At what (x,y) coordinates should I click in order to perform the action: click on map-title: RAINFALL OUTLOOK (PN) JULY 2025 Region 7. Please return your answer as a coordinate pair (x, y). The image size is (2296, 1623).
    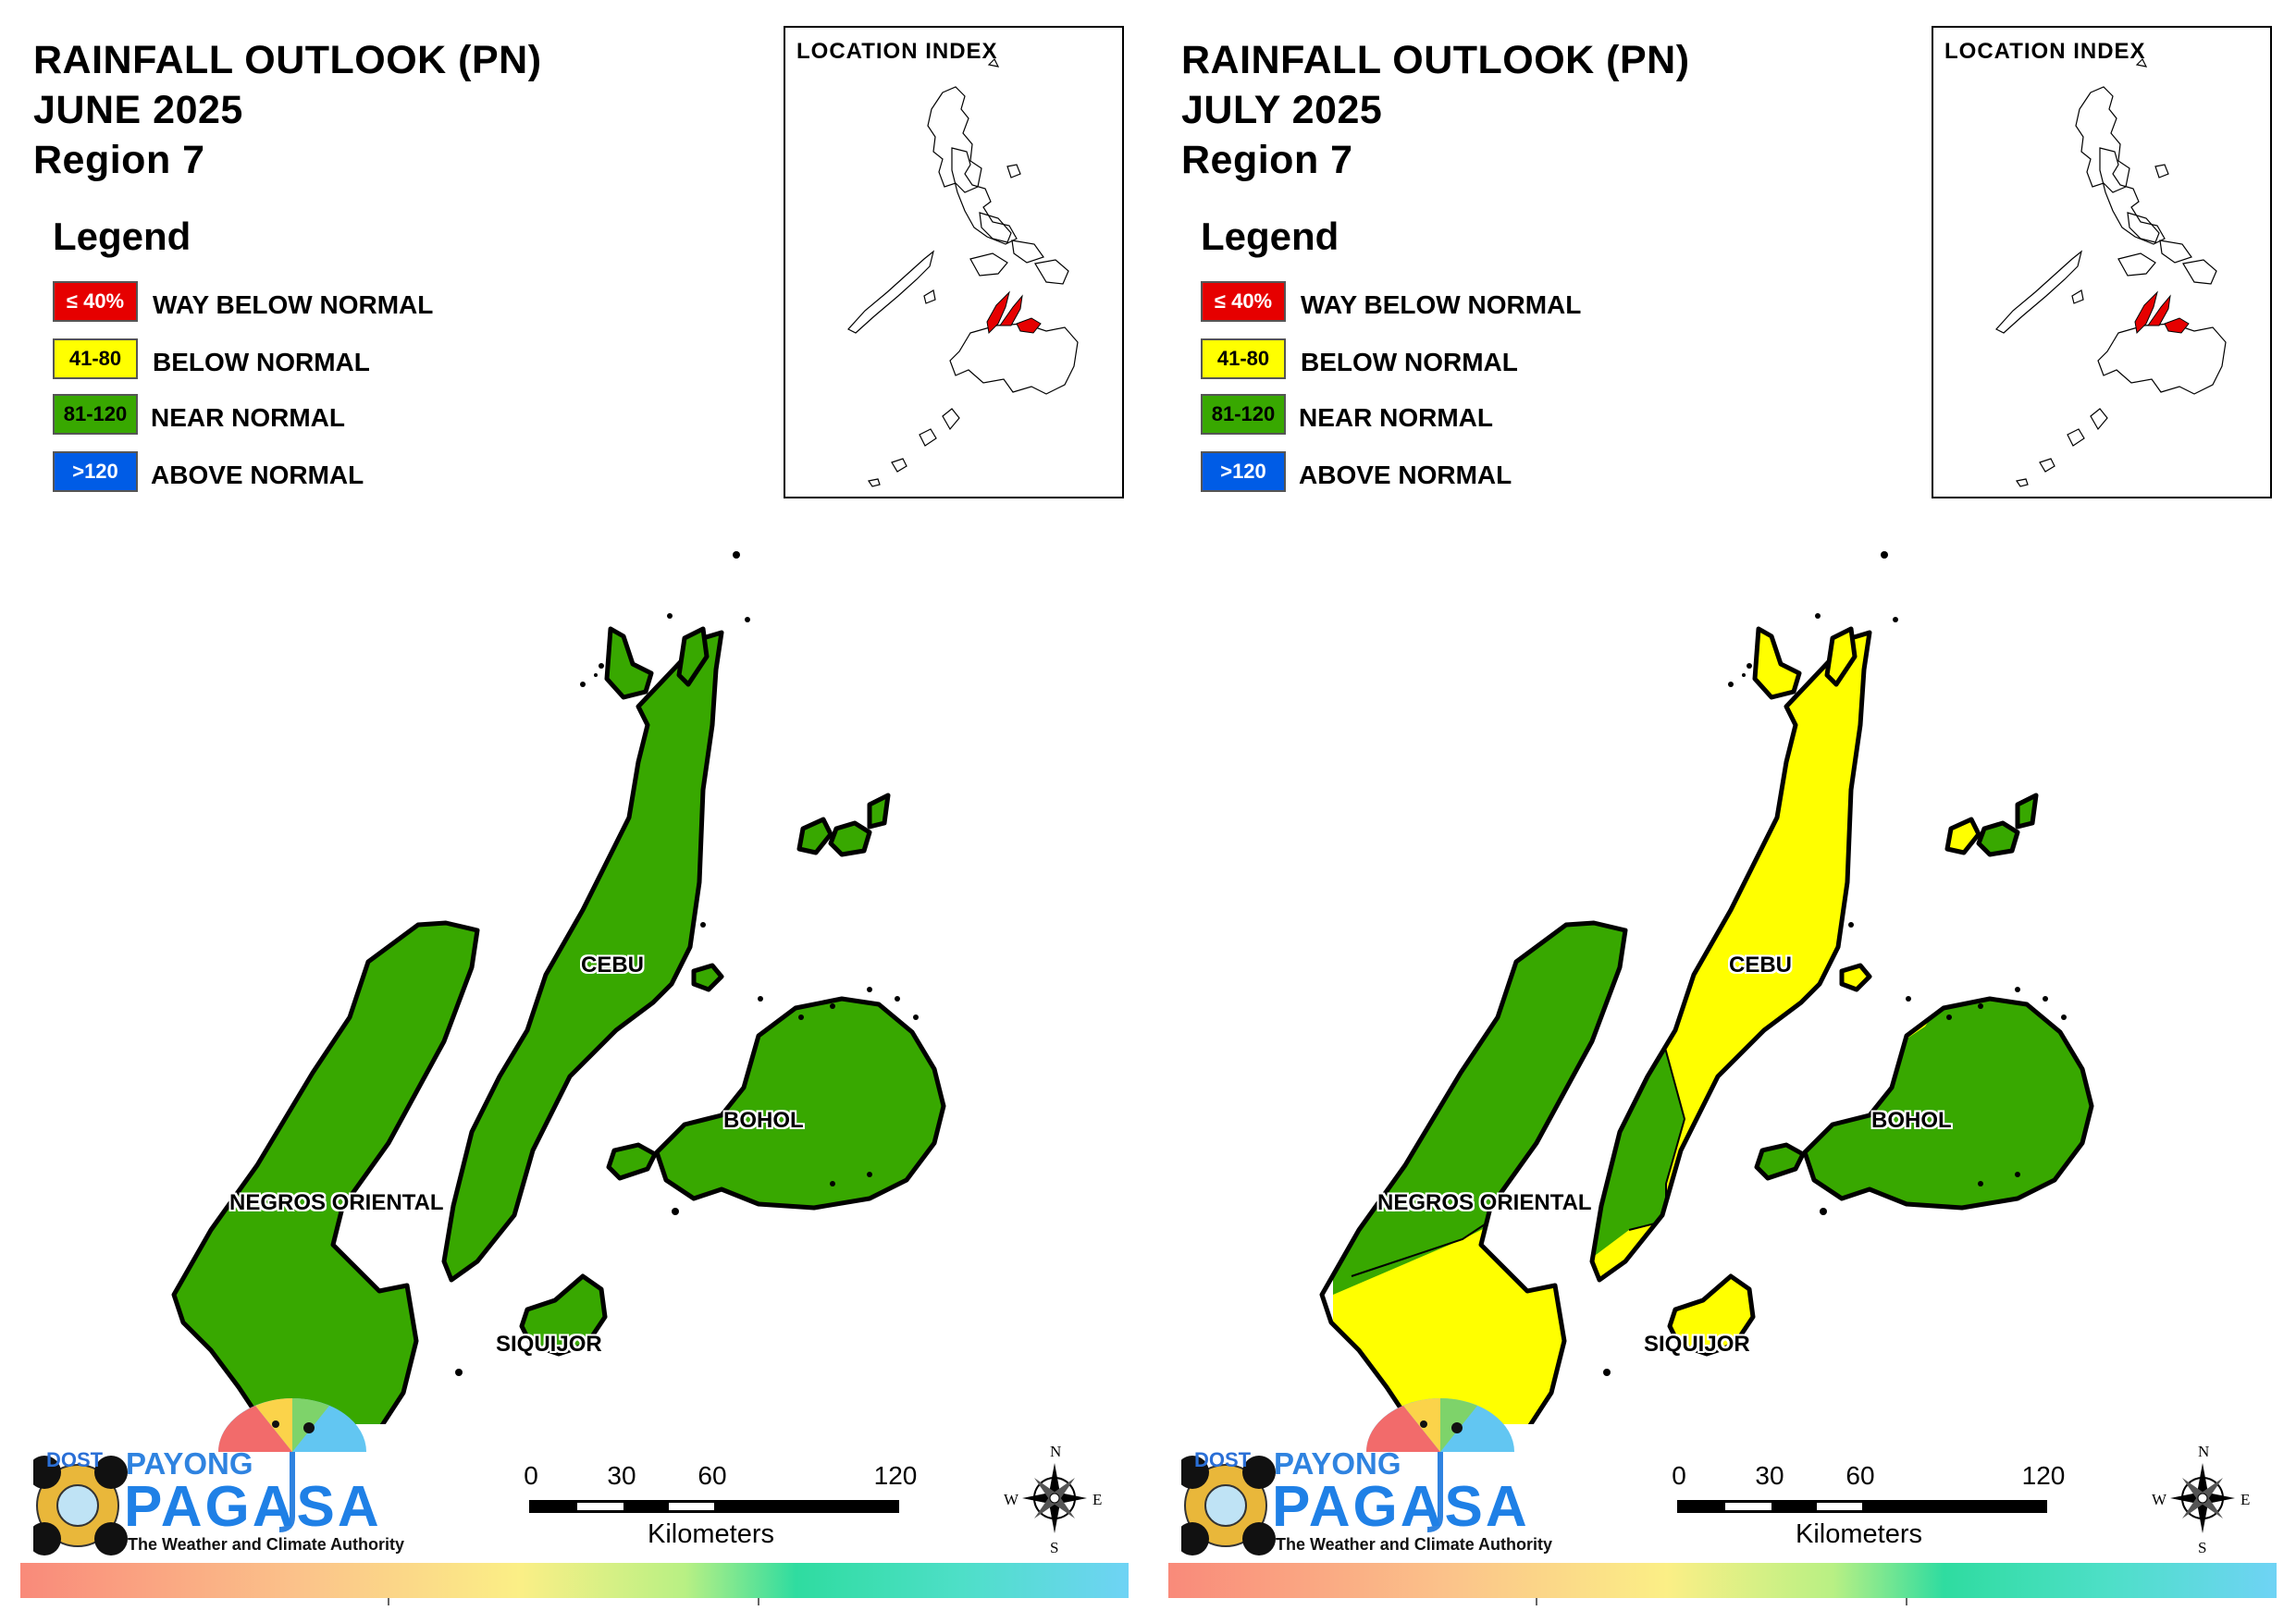
    Looking at the image, I should click on (1435, 110).